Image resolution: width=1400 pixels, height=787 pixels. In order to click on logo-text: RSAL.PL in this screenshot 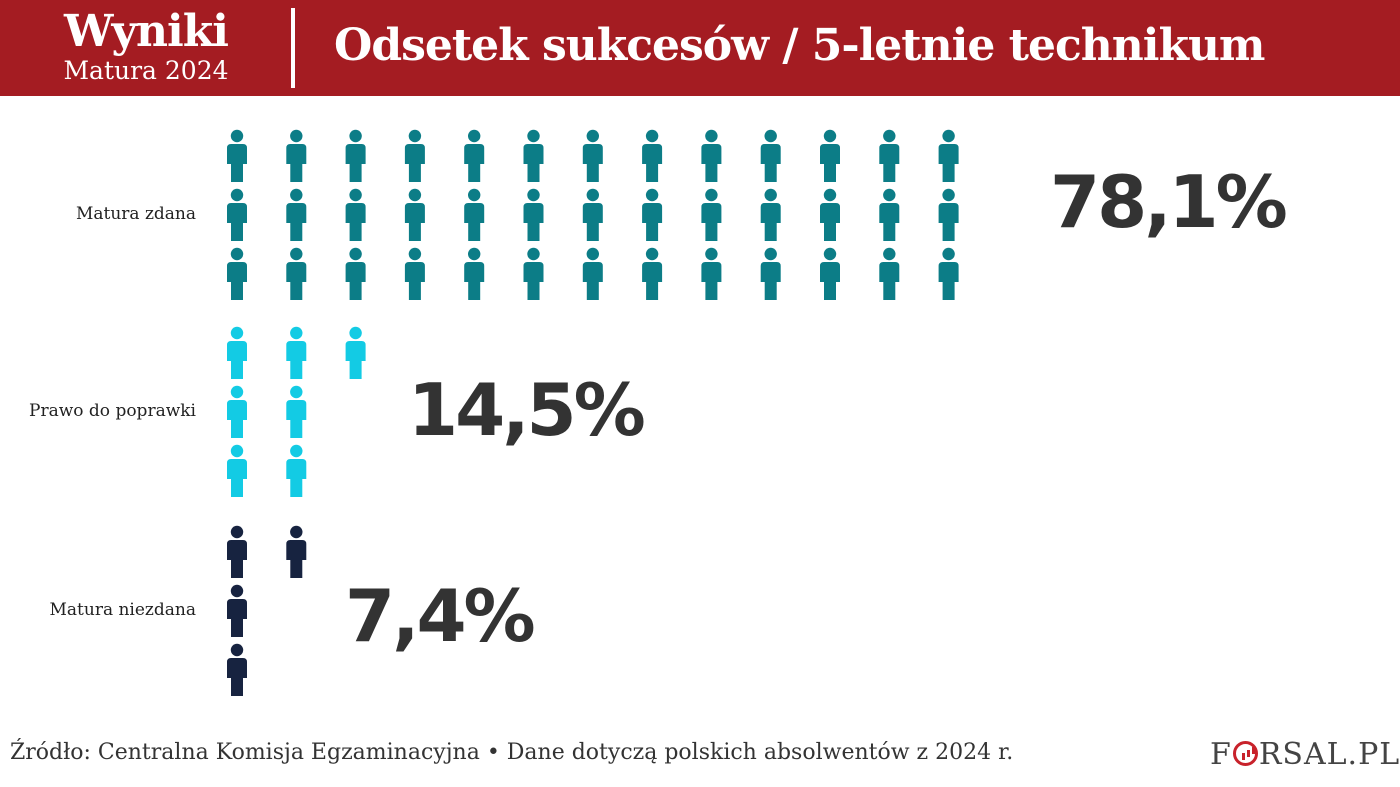, I will do `click(1329, 754)`.